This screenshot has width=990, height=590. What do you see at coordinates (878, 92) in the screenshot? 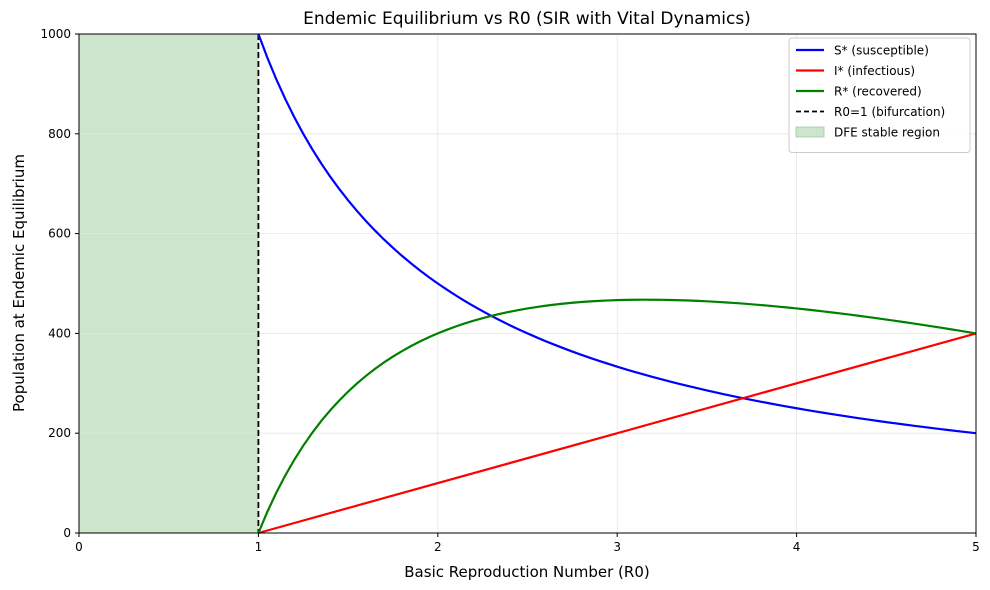
I see `legend-label-r-recovered: R* (recovered)` at bounding box center [878, 92].